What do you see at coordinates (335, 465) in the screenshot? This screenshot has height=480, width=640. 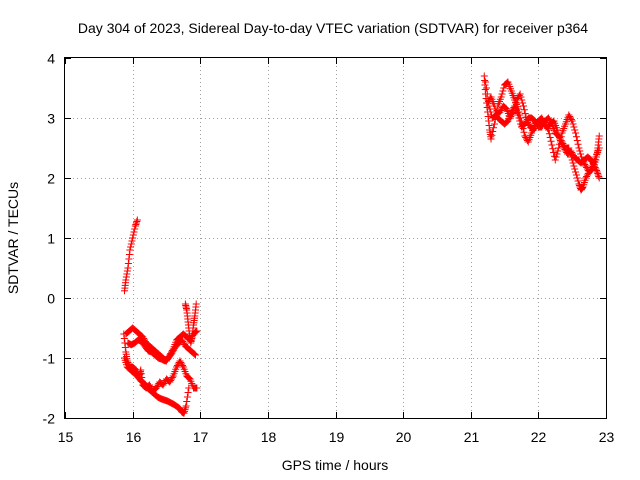 I see `x-axis-label: GPS time / hours` at bounding box center [335, 465].